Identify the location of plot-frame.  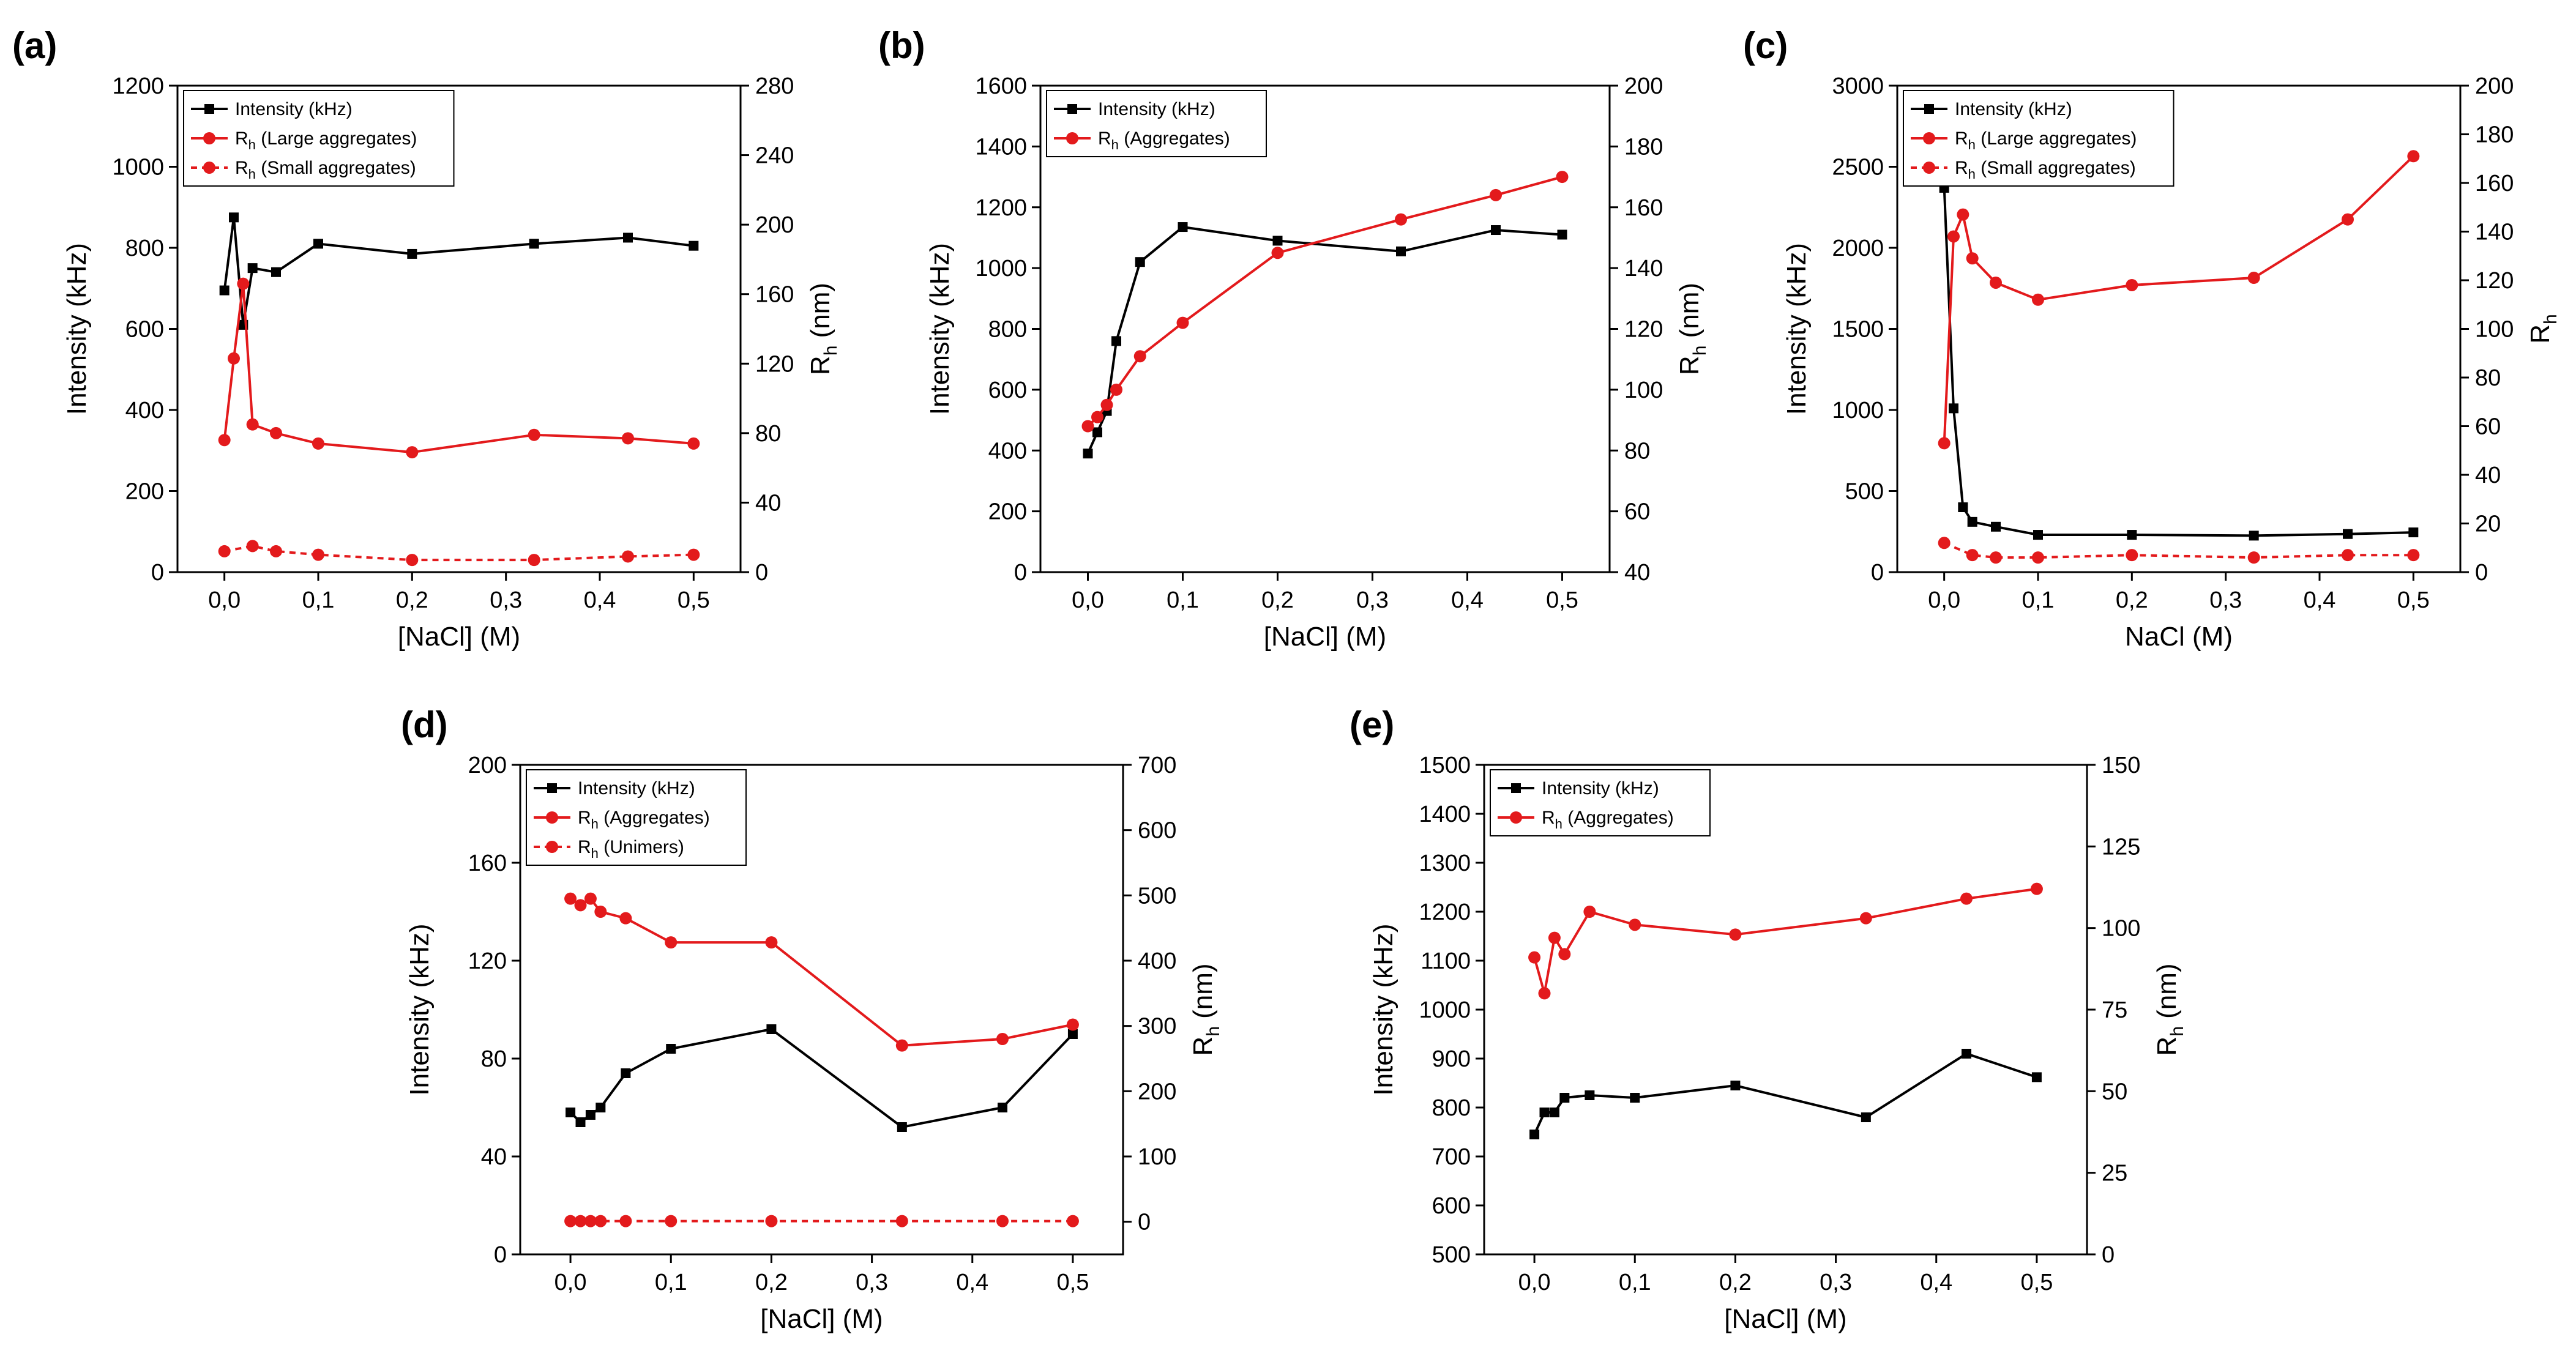
(1325, 328).